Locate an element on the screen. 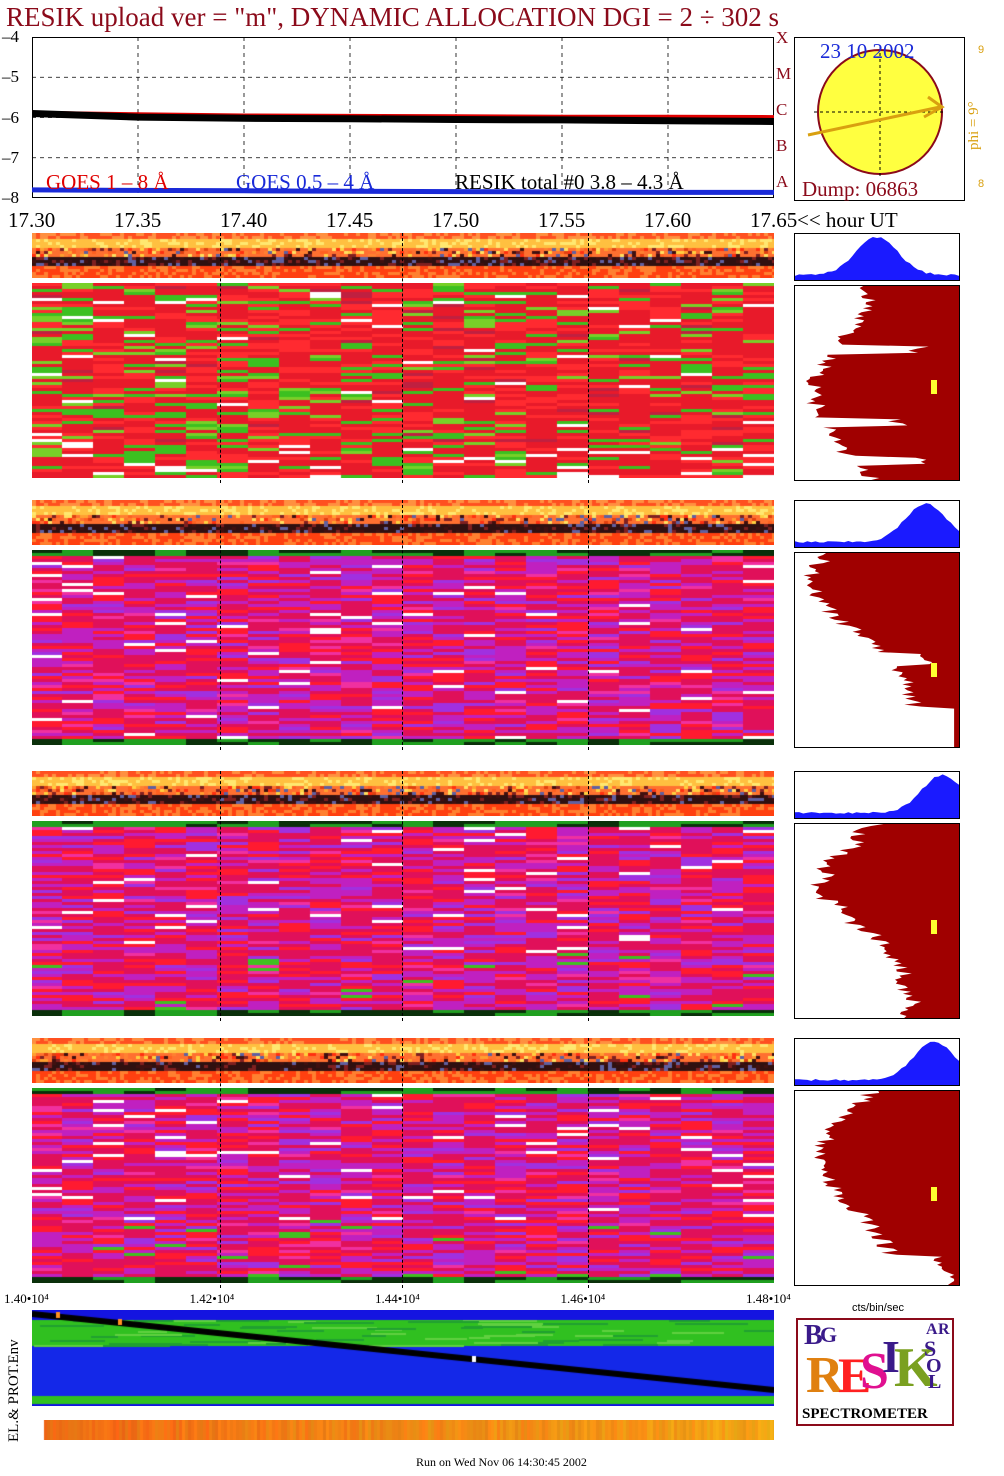 The image size is (1004, 1476). spectrum-x-unit: cts/bin/sec is located at coordinates (878, 1308).